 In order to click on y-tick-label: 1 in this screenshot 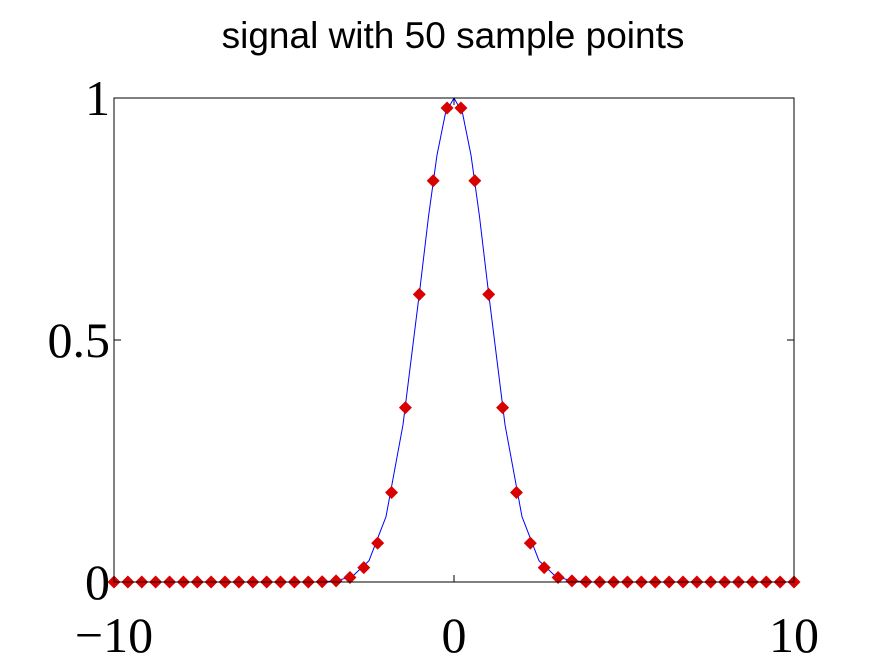, I will do `click(97, 98)`.